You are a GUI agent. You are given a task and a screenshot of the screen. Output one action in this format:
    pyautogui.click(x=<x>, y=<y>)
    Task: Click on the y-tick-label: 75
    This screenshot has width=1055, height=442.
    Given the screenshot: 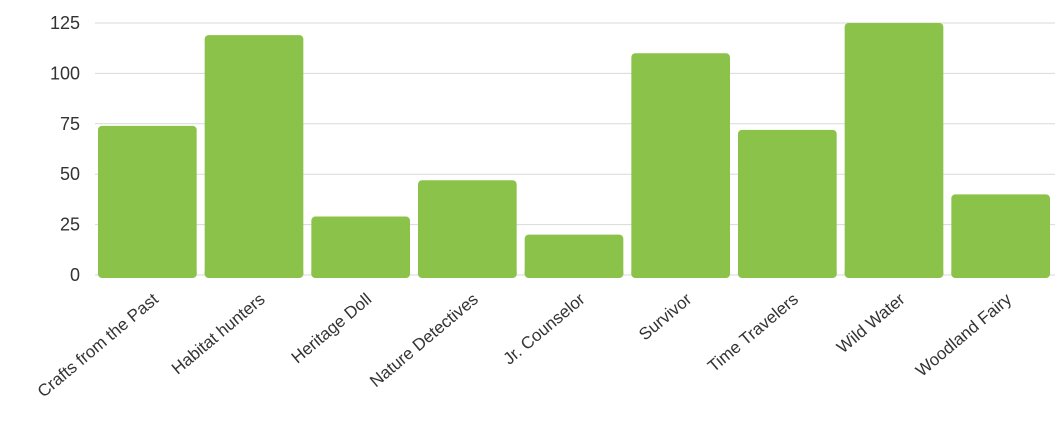 What is the action you would take?
    pyautogui.click(x=70, y=124)
    